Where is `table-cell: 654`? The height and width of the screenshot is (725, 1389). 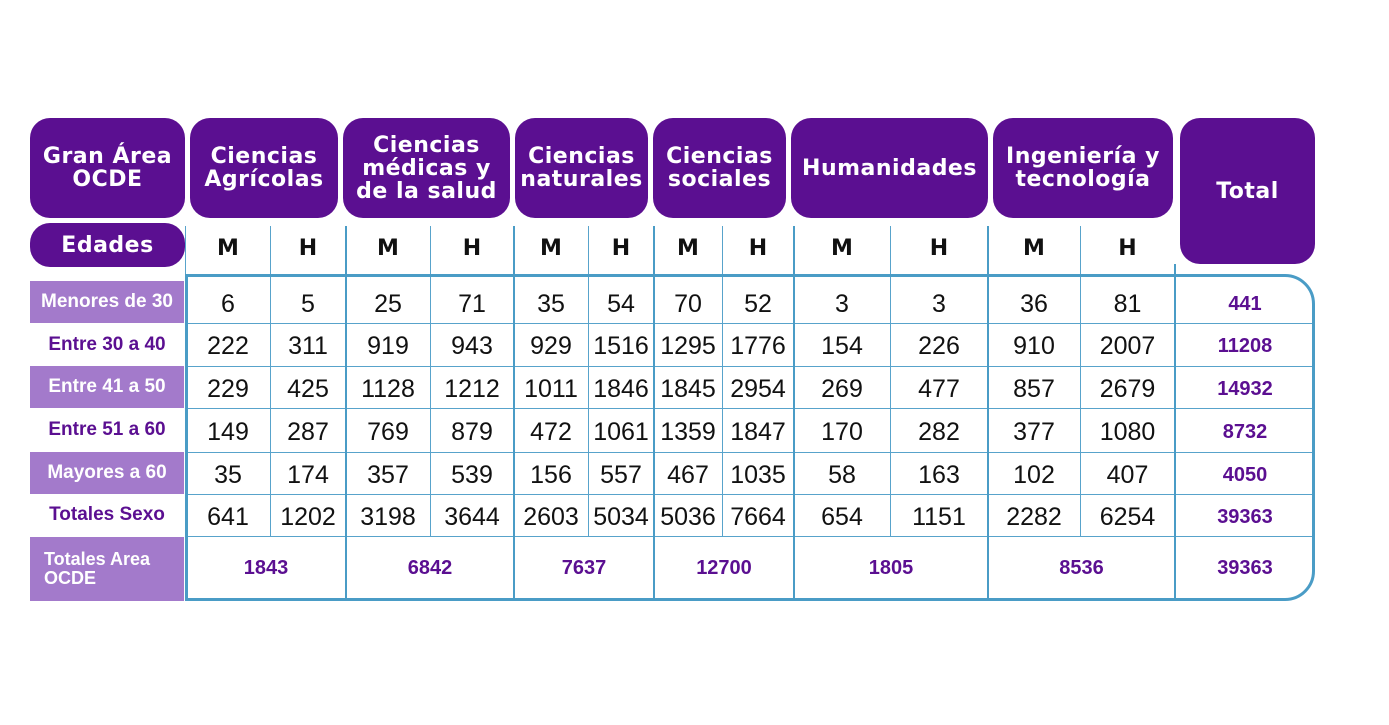
table-cell: 654 is located at coordinates (842, 516).